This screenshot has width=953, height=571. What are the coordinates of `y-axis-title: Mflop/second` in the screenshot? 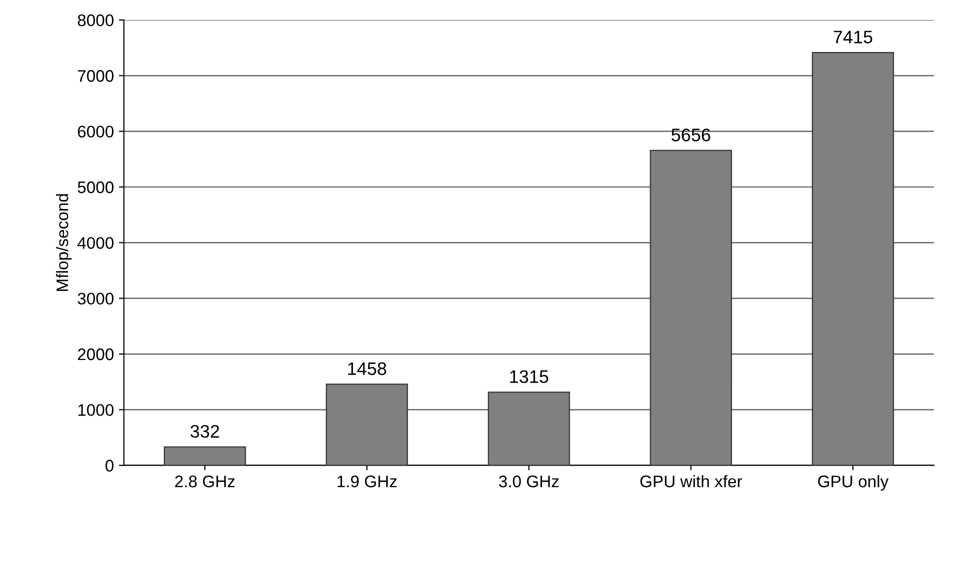 It's located at (64, 242).